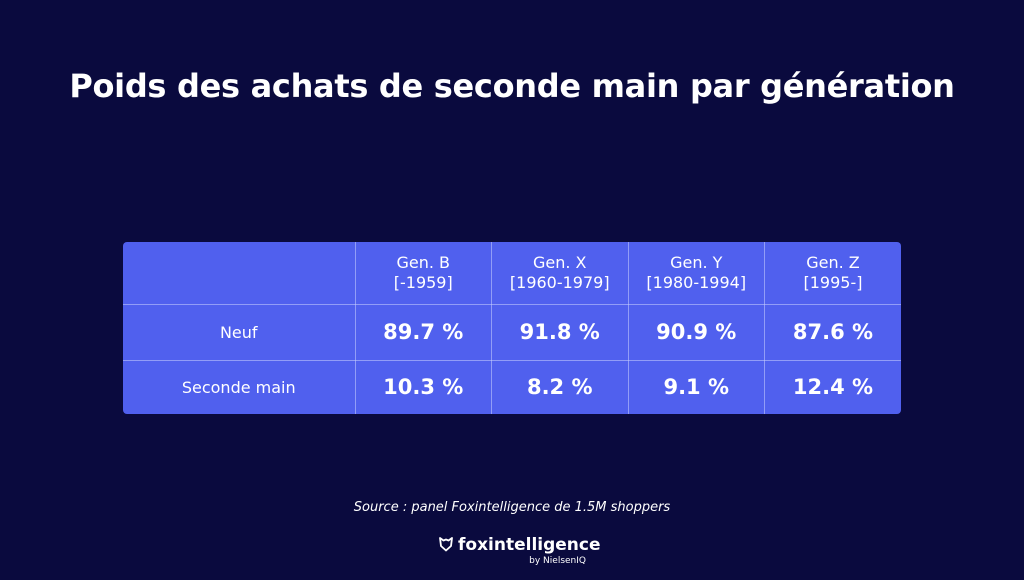  Describe the element at coordinates (559, 262) in the screenshot. I see `column-header-name: Gen. X` at that location.